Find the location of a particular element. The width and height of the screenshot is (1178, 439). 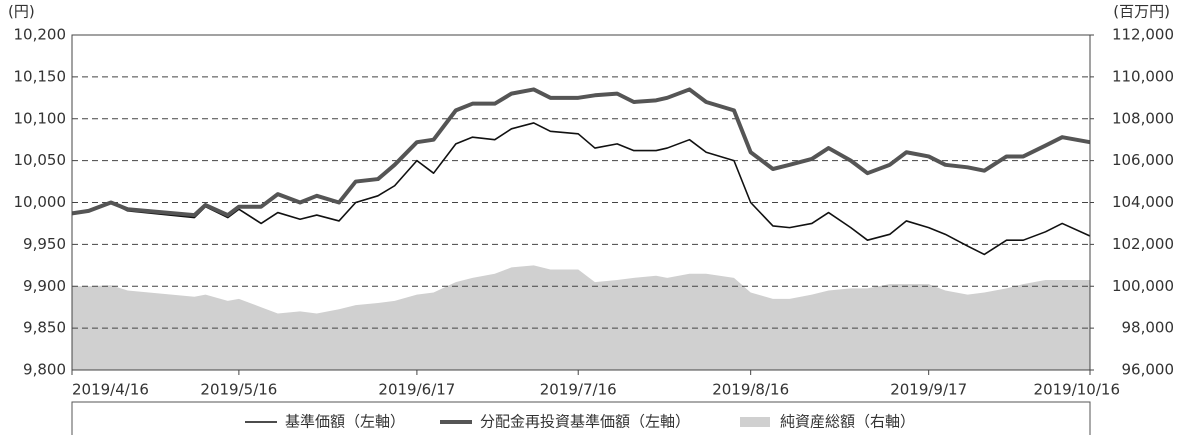

x-tick-label: 2019/5/16 is located at coordinates (238, 390).